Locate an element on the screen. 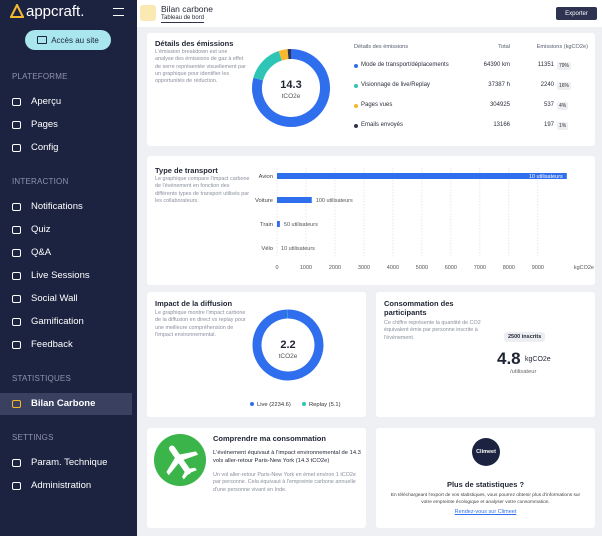 The image size is (602, 536). card-title: Comprendre ma consommation is located at coordinates (269, 438).